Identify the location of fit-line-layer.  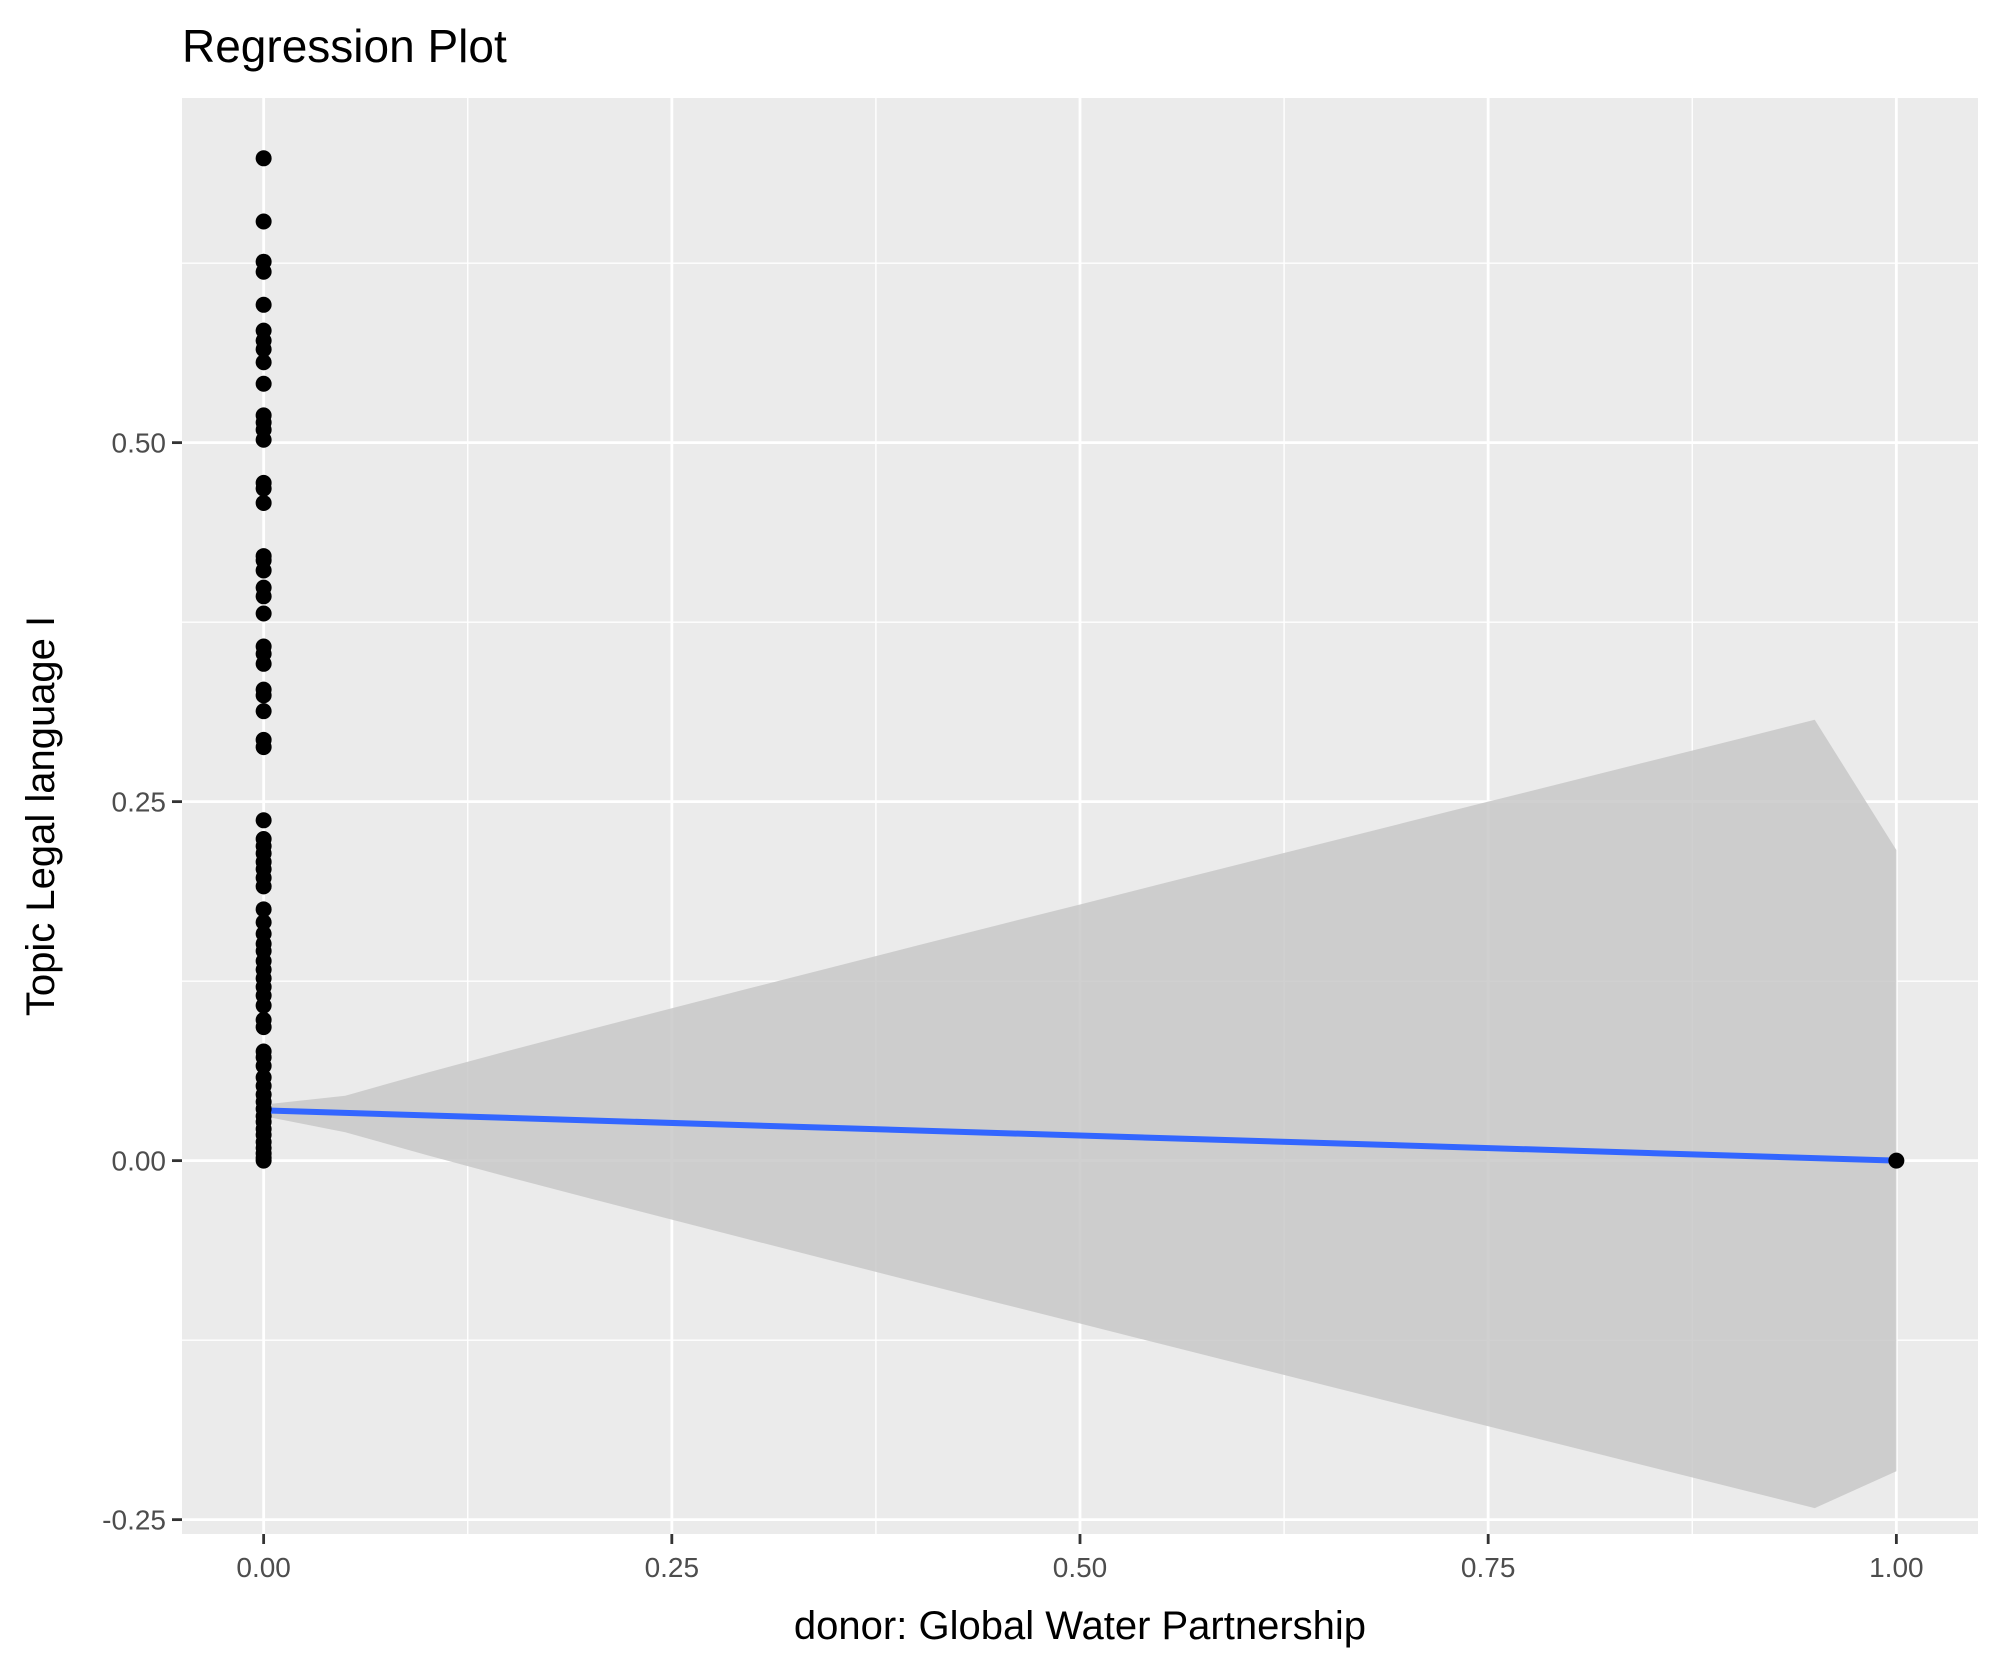
(1080, 1135).